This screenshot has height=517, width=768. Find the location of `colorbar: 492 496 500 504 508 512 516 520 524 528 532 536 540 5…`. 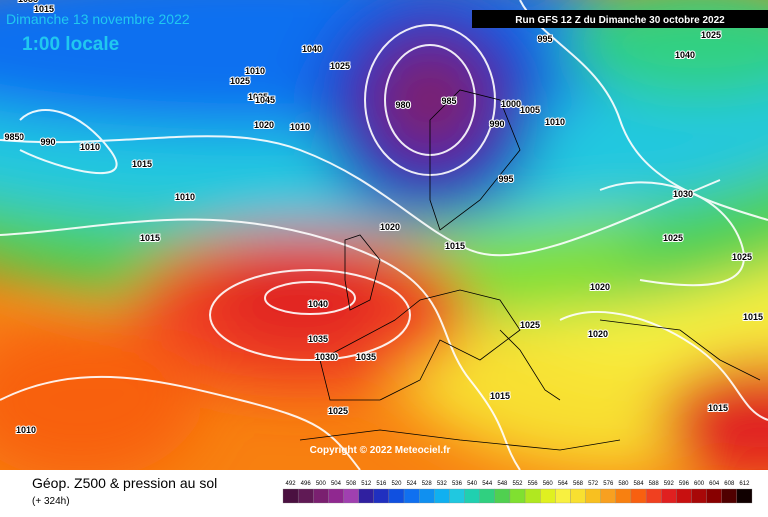

colorbar: 492 496 500 504 508 512 516 520 524 528 532 536 540 5… is located at coordinates (517, 492).